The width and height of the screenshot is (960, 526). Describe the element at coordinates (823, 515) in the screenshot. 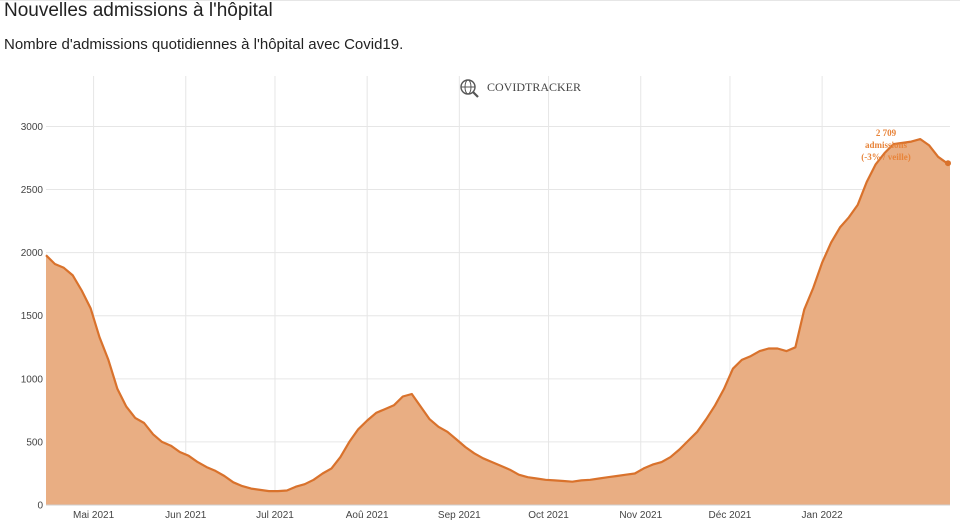

I see `x-tick-label: Jan 2022` at that location.